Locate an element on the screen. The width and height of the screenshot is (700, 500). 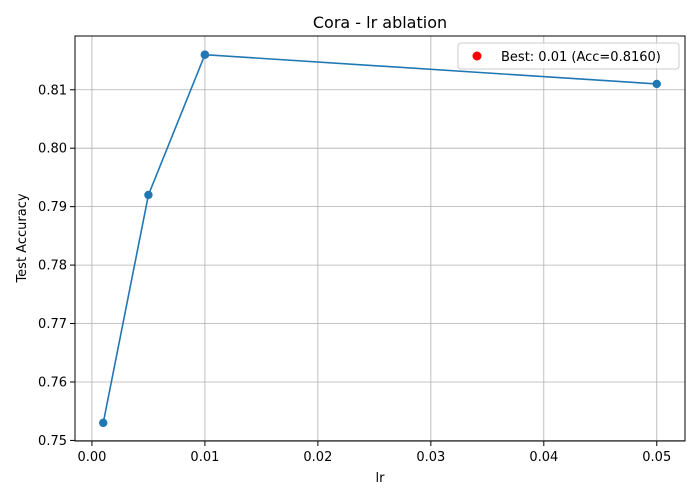
x-tick-label: 0.01 is located at coordinates (204, 457).